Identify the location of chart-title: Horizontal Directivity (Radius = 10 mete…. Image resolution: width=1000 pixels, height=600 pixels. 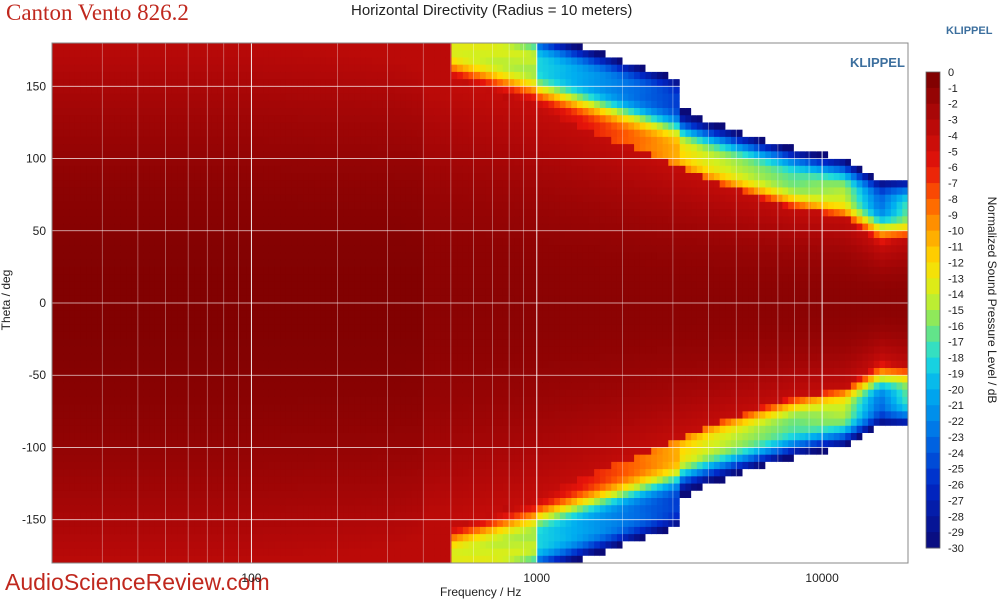
(492, 10).